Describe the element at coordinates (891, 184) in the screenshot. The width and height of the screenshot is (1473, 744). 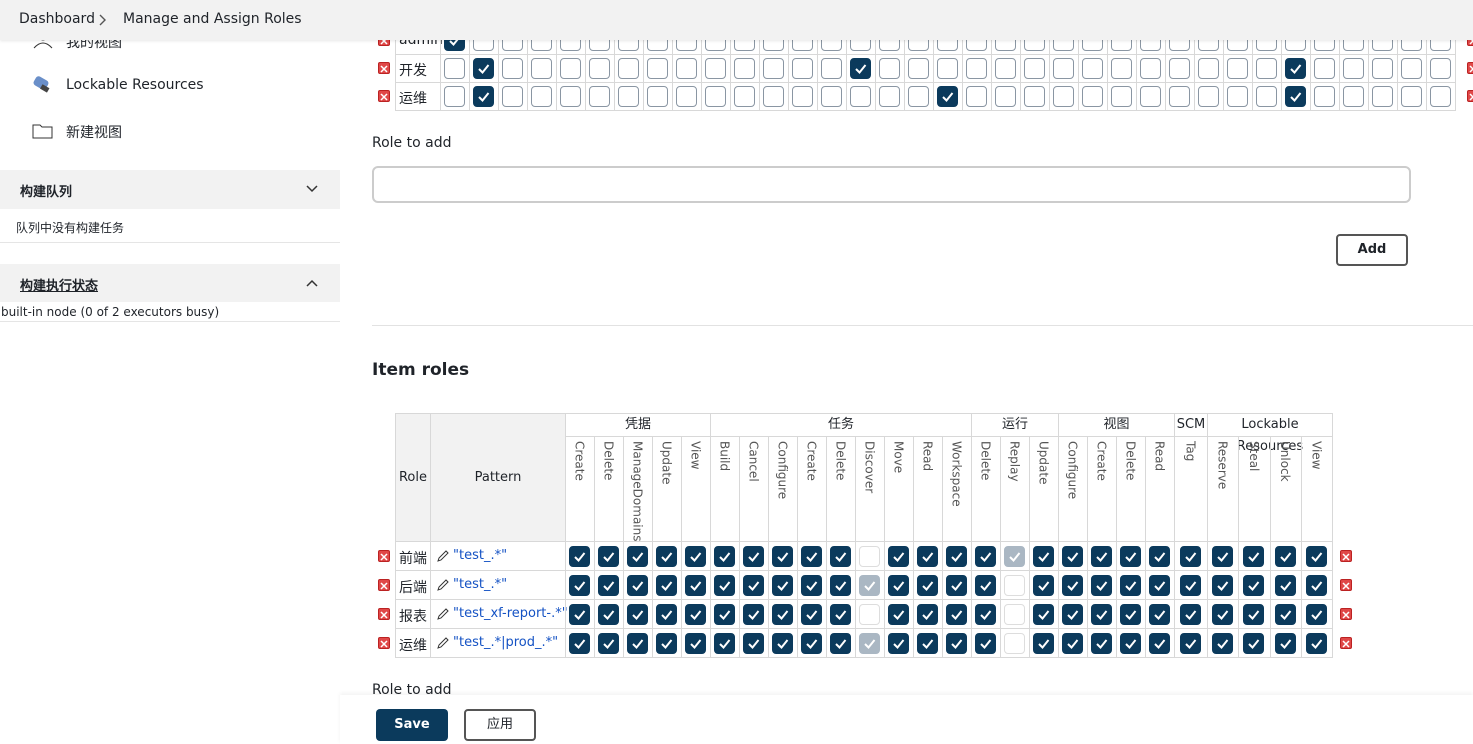
I see `text-input` at that location.